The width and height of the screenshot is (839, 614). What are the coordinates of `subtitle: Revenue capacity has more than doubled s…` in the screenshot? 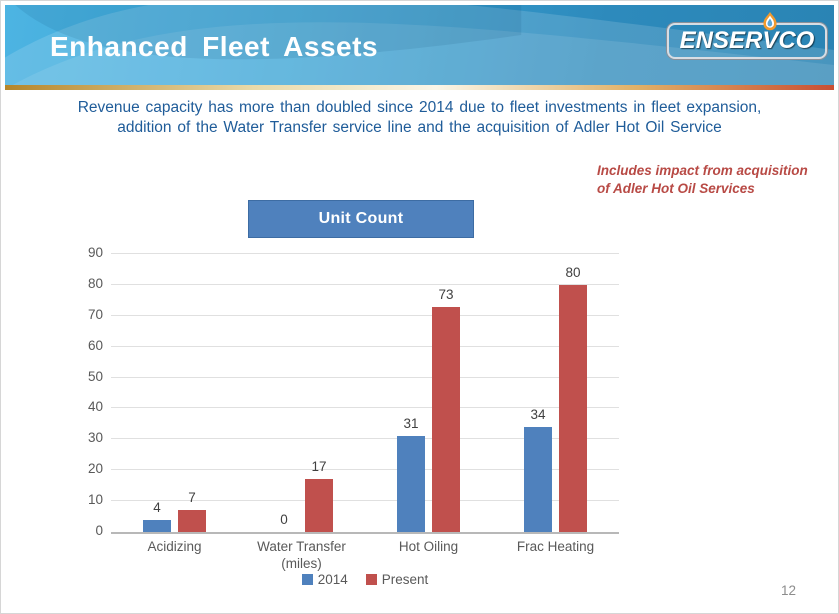 It's located at (419, 118).